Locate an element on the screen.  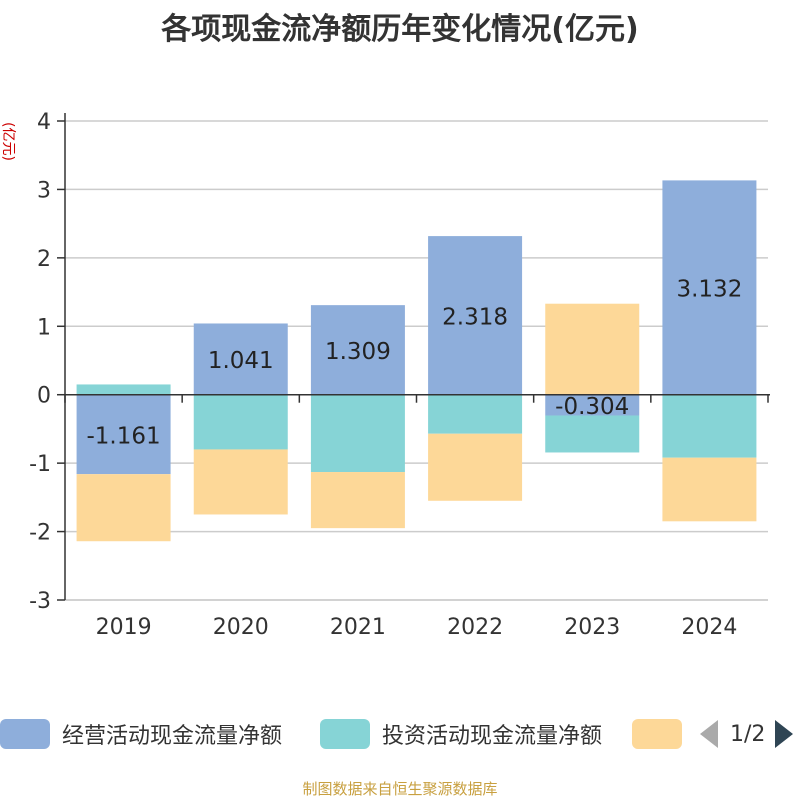
data-label-2023: -0.304 is located at coordinates (592, 407).